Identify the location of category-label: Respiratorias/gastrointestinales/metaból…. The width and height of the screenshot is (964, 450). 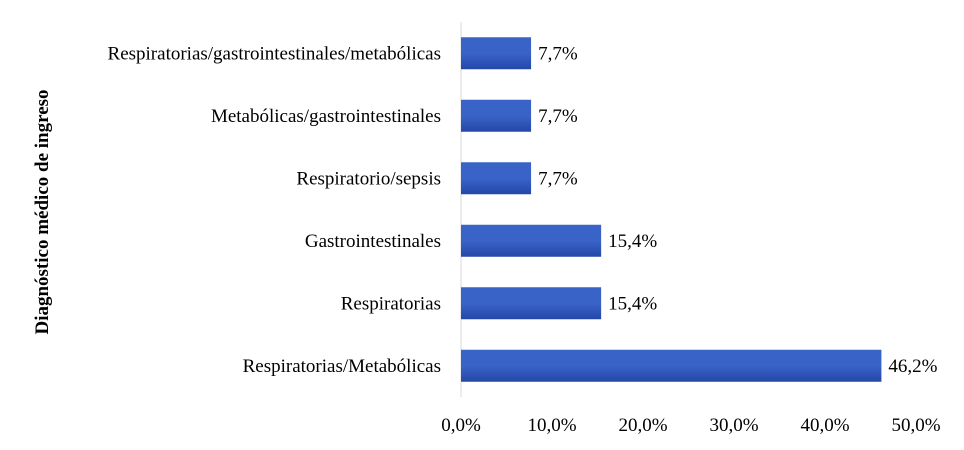
(274, 53).